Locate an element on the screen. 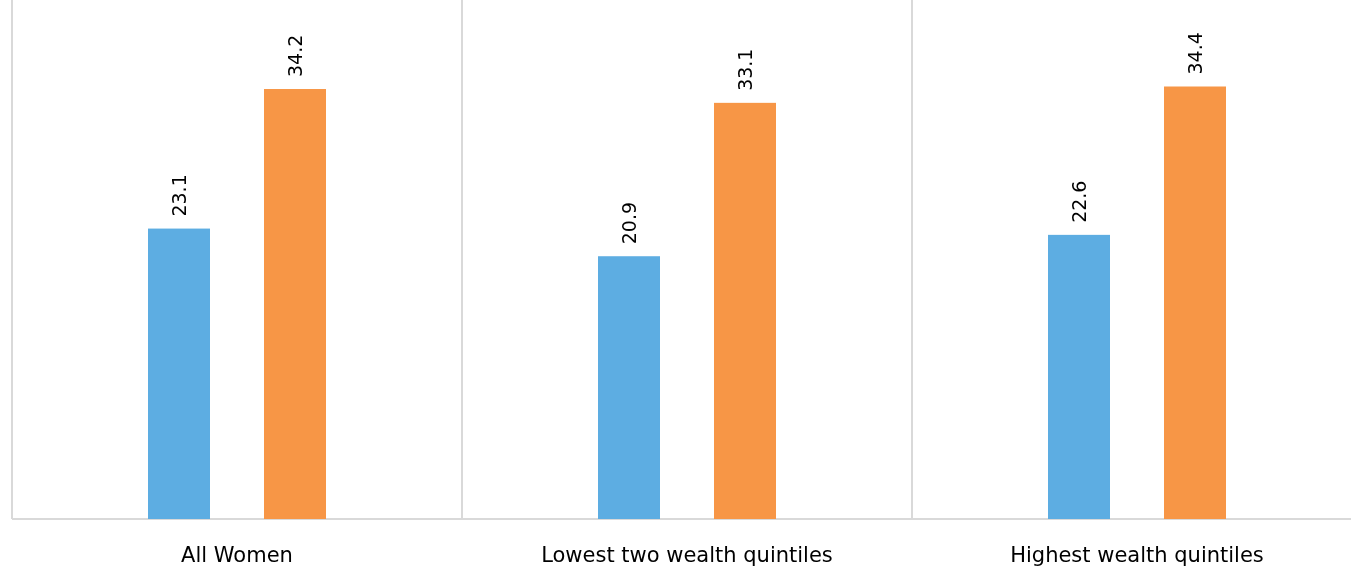 The image size is (1351, 571). x-tick-label: Lowest two wealth quintiles is located at coordinates (687, 555).